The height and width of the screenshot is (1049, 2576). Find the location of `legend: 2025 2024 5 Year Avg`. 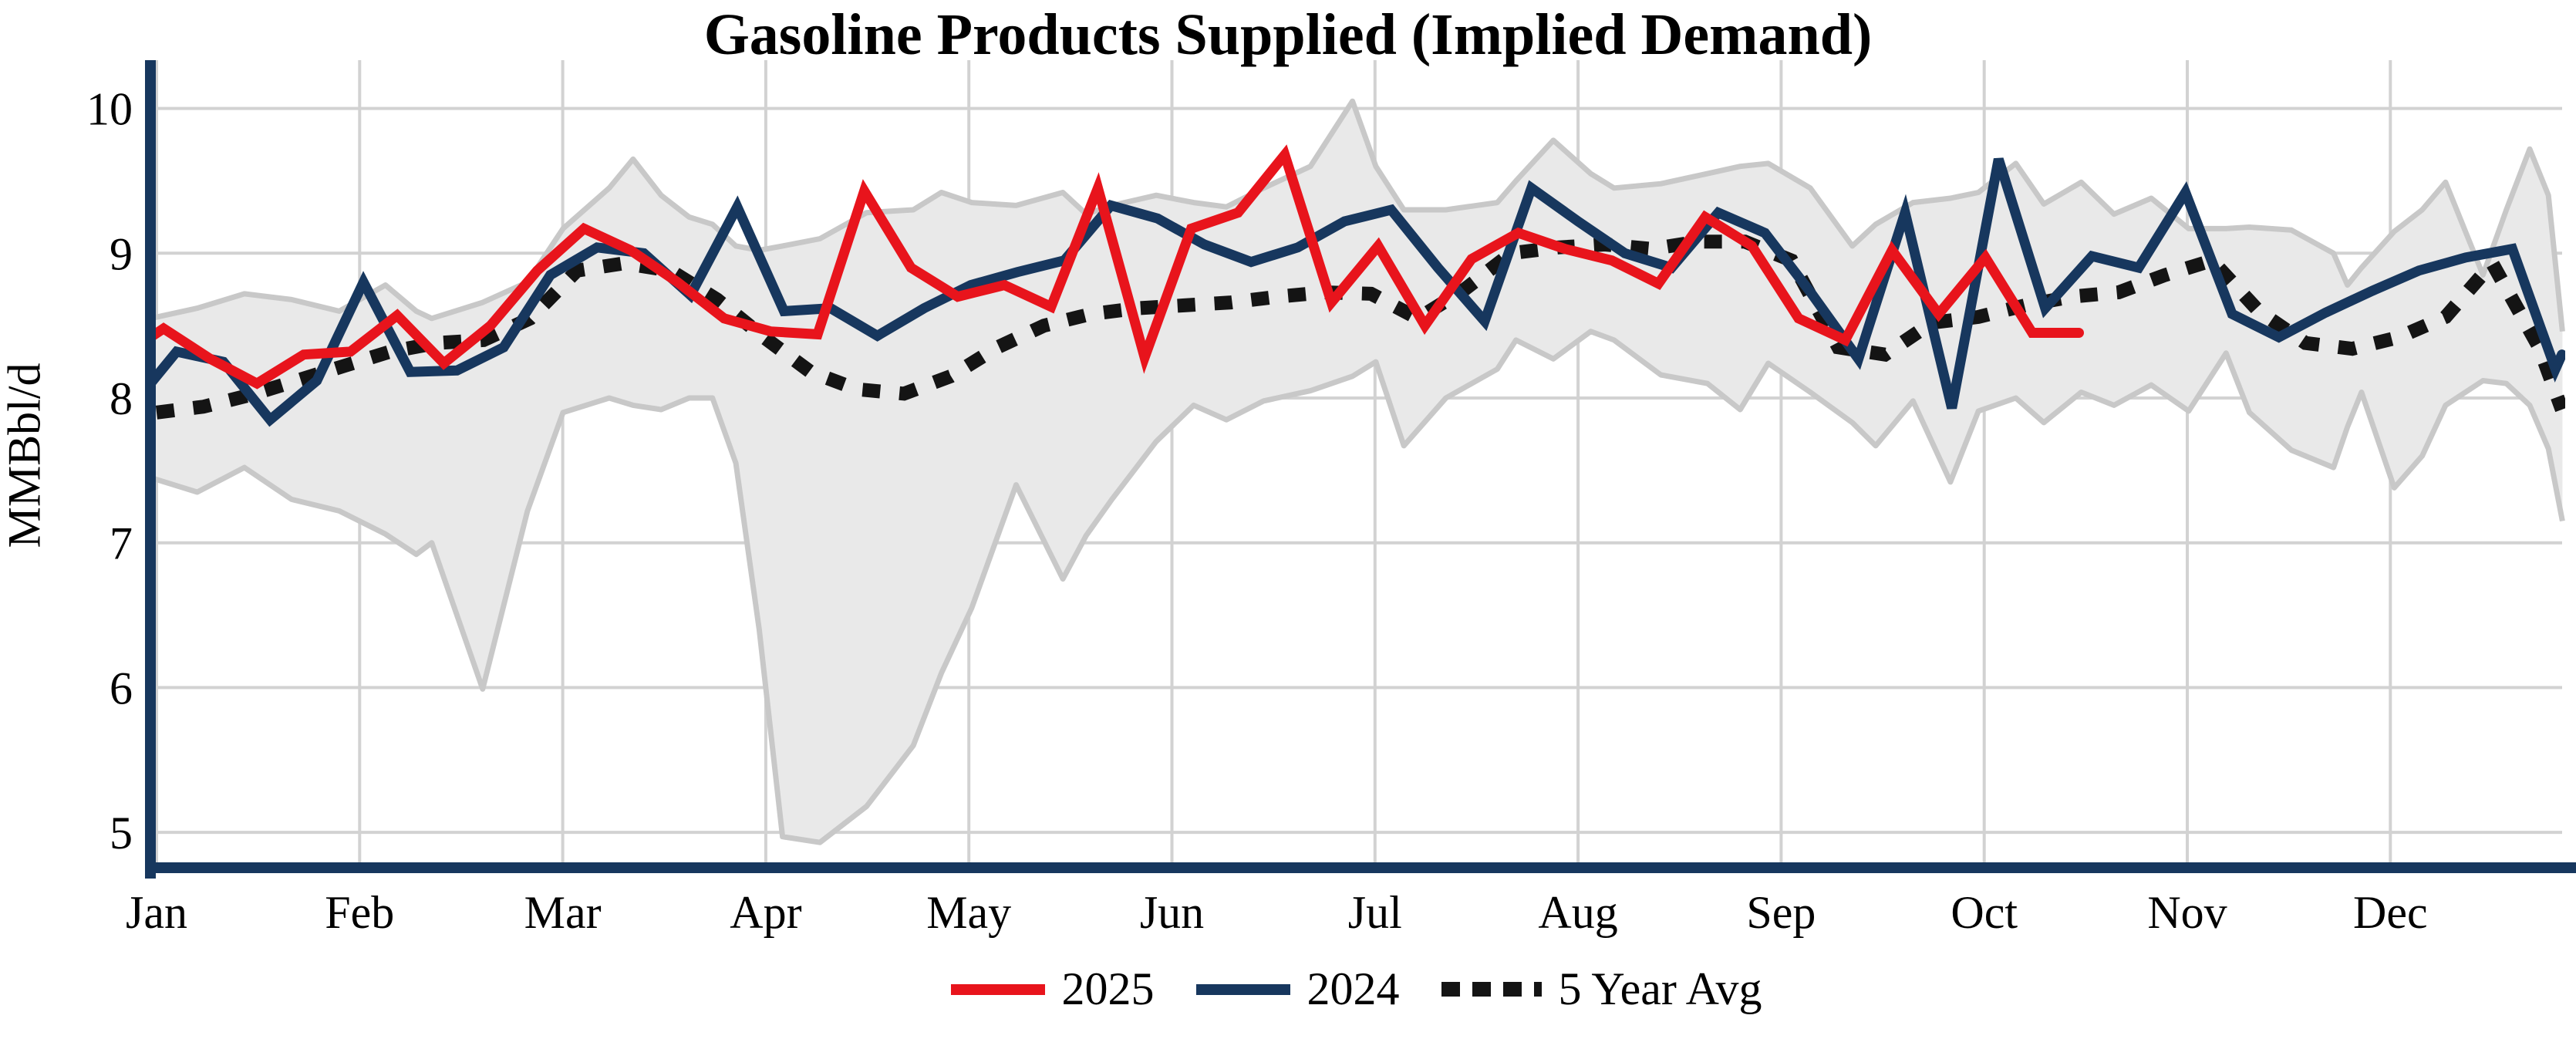

legend: 2025 2024 5 Year Avg is located at coordinates (1356, 989).